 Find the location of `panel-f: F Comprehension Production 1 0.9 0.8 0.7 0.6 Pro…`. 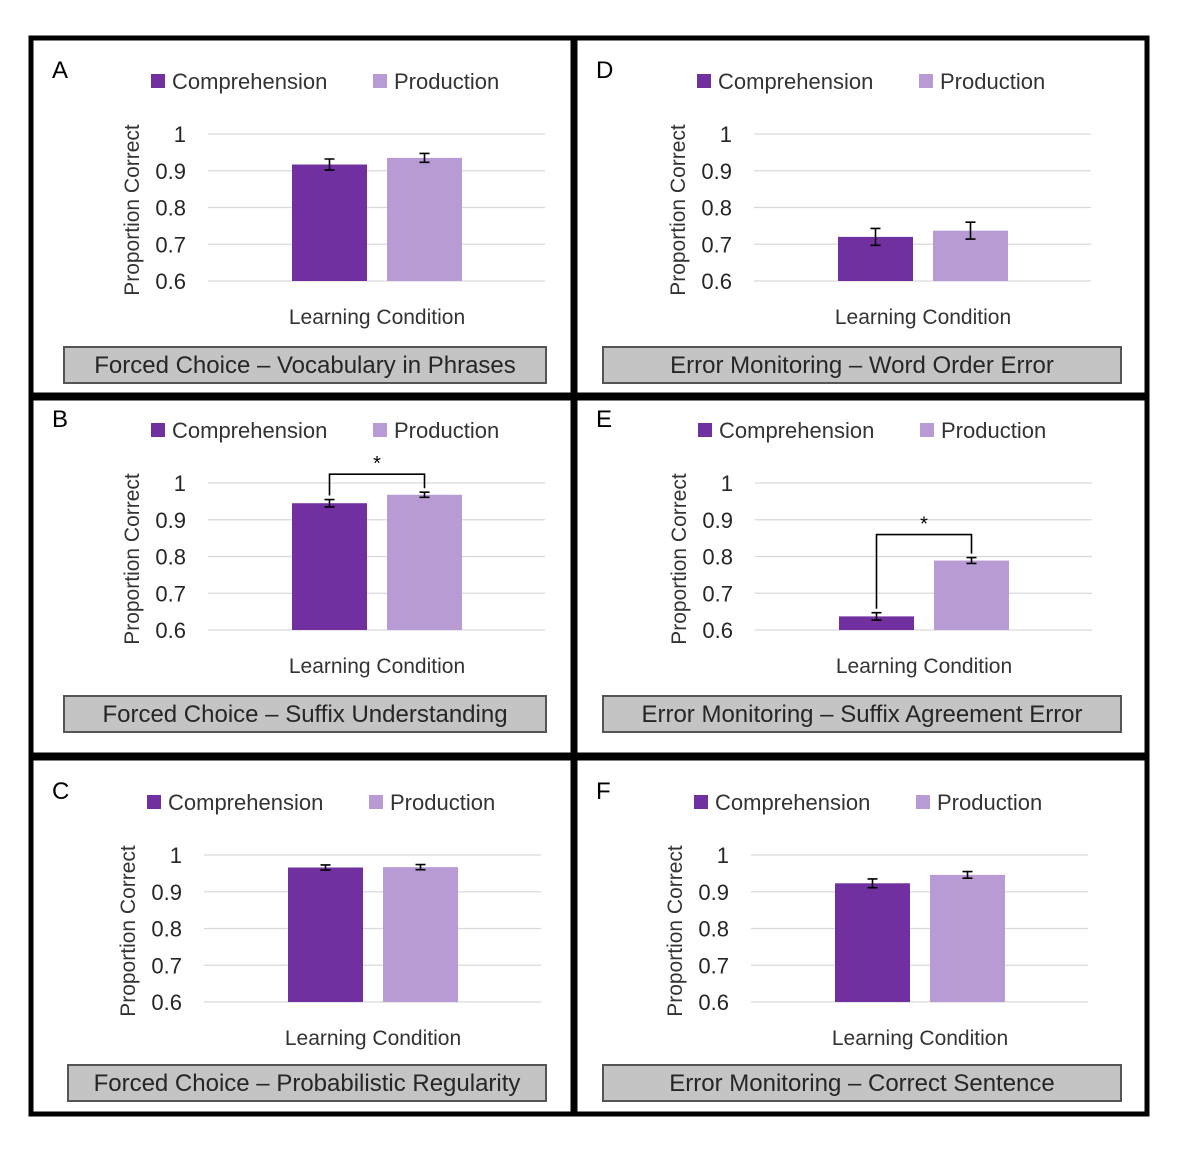

panel-f: F Comprehension Production 1 0.9 0.8 0.7 0.6 Pro… is located at coordinates (861, 936).